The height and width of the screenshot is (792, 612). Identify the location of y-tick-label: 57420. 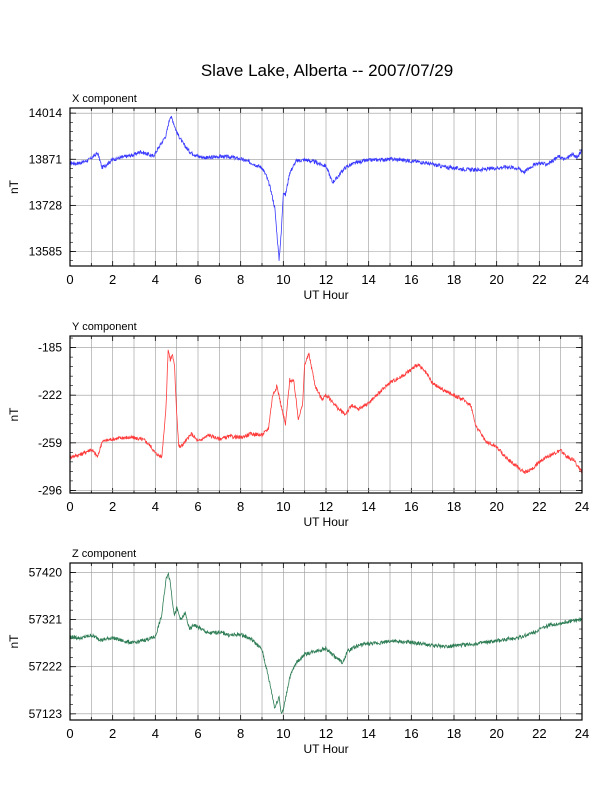
(46, 573).